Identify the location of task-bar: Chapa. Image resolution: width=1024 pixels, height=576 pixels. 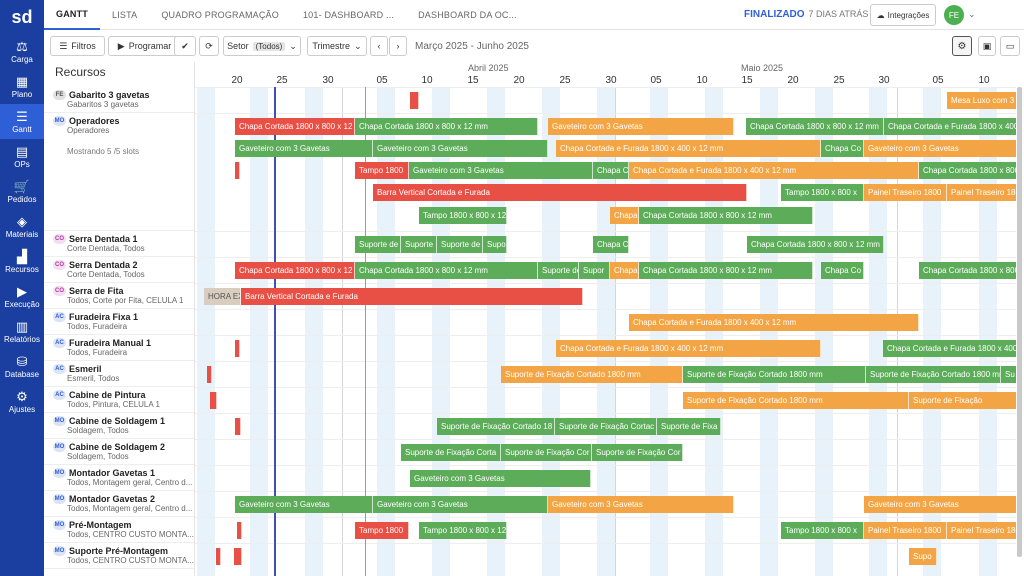
(624, 215).